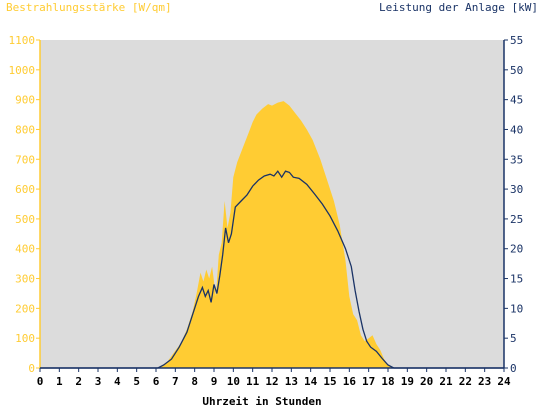 The image size is (544, 408). Describe the element at coordinates (25, 219) in the screenshot. I see `left-y-tick-label: 500` at that location.